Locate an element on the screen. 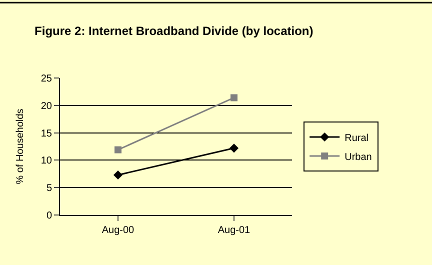 The height and width of the screenshot is (265, 432). legend-label: Urban is located at coordinates (358, 157).